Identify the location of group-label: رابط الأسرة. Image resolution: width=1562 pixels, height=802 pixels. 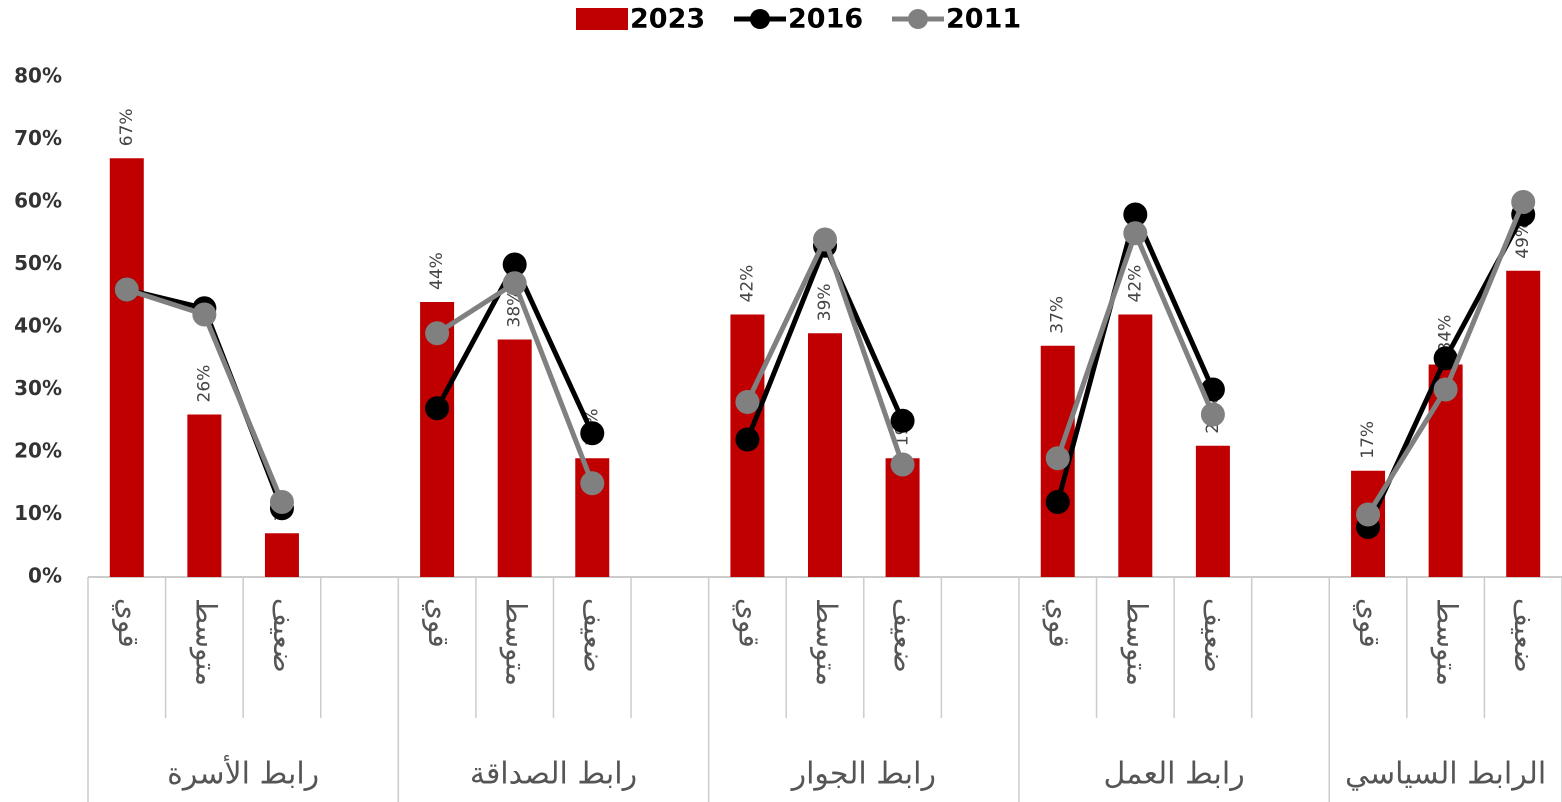
(243, 773).